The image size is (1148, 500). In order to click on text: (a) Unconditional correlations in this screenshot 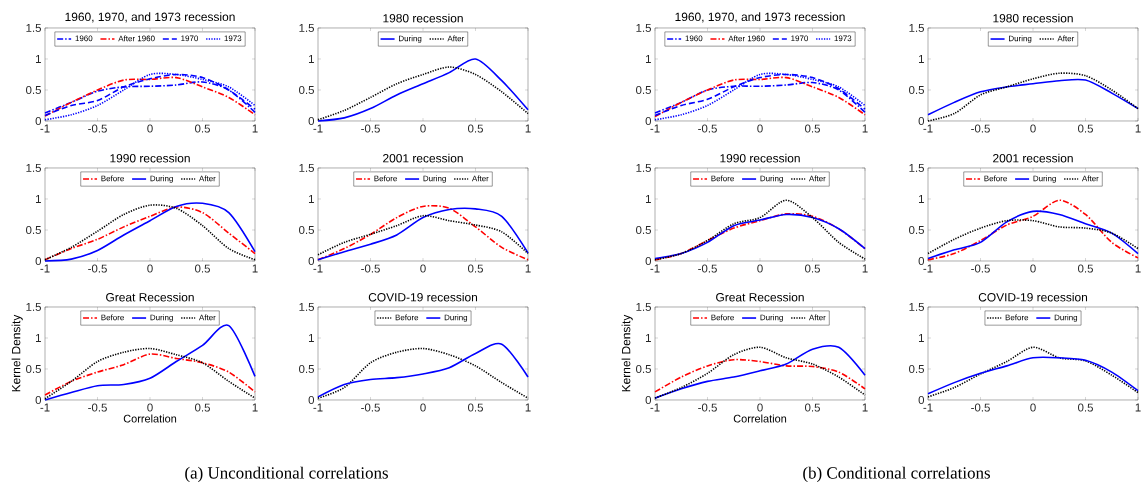, I will do `click(286, 474)`.